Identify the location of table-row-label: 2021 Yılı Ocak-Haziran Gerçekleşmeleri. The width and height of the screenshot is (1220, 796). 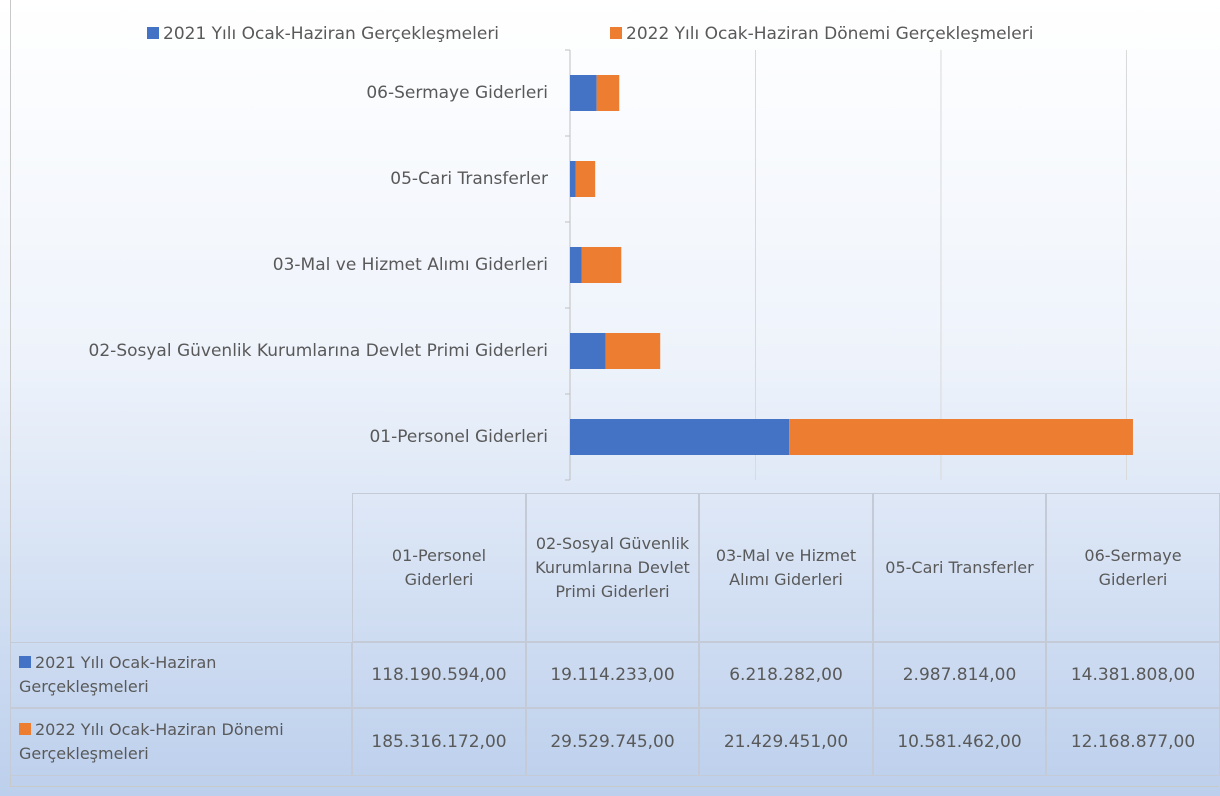
(181, 675).